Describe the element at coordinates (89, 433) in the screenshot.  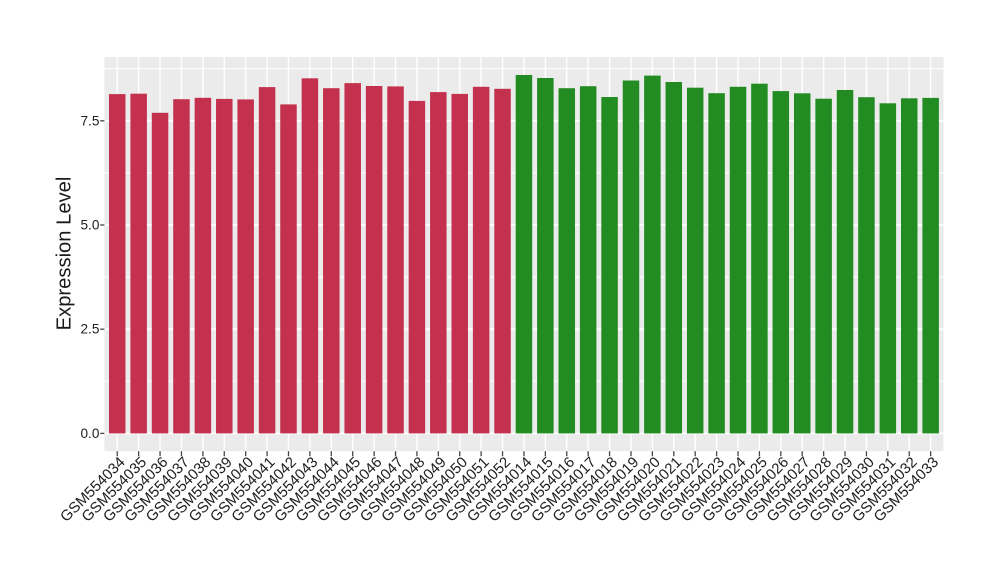
I see `svg-text: 0.0` at that location.